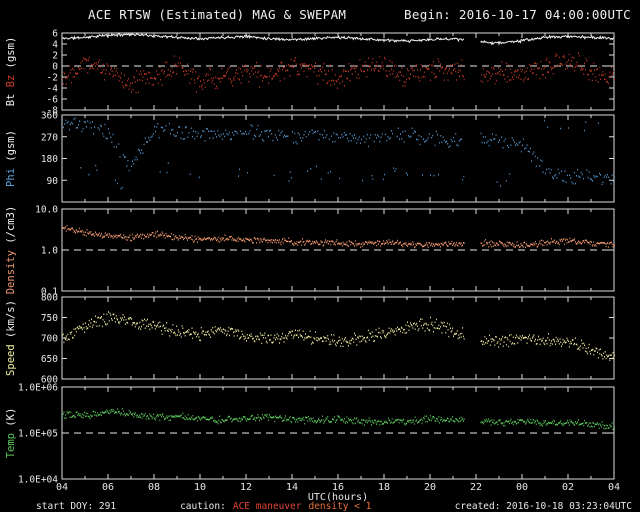  Describe the element at coordinates (154, 487) in the screenshot. I see `x-tick-label: 08` at that location.